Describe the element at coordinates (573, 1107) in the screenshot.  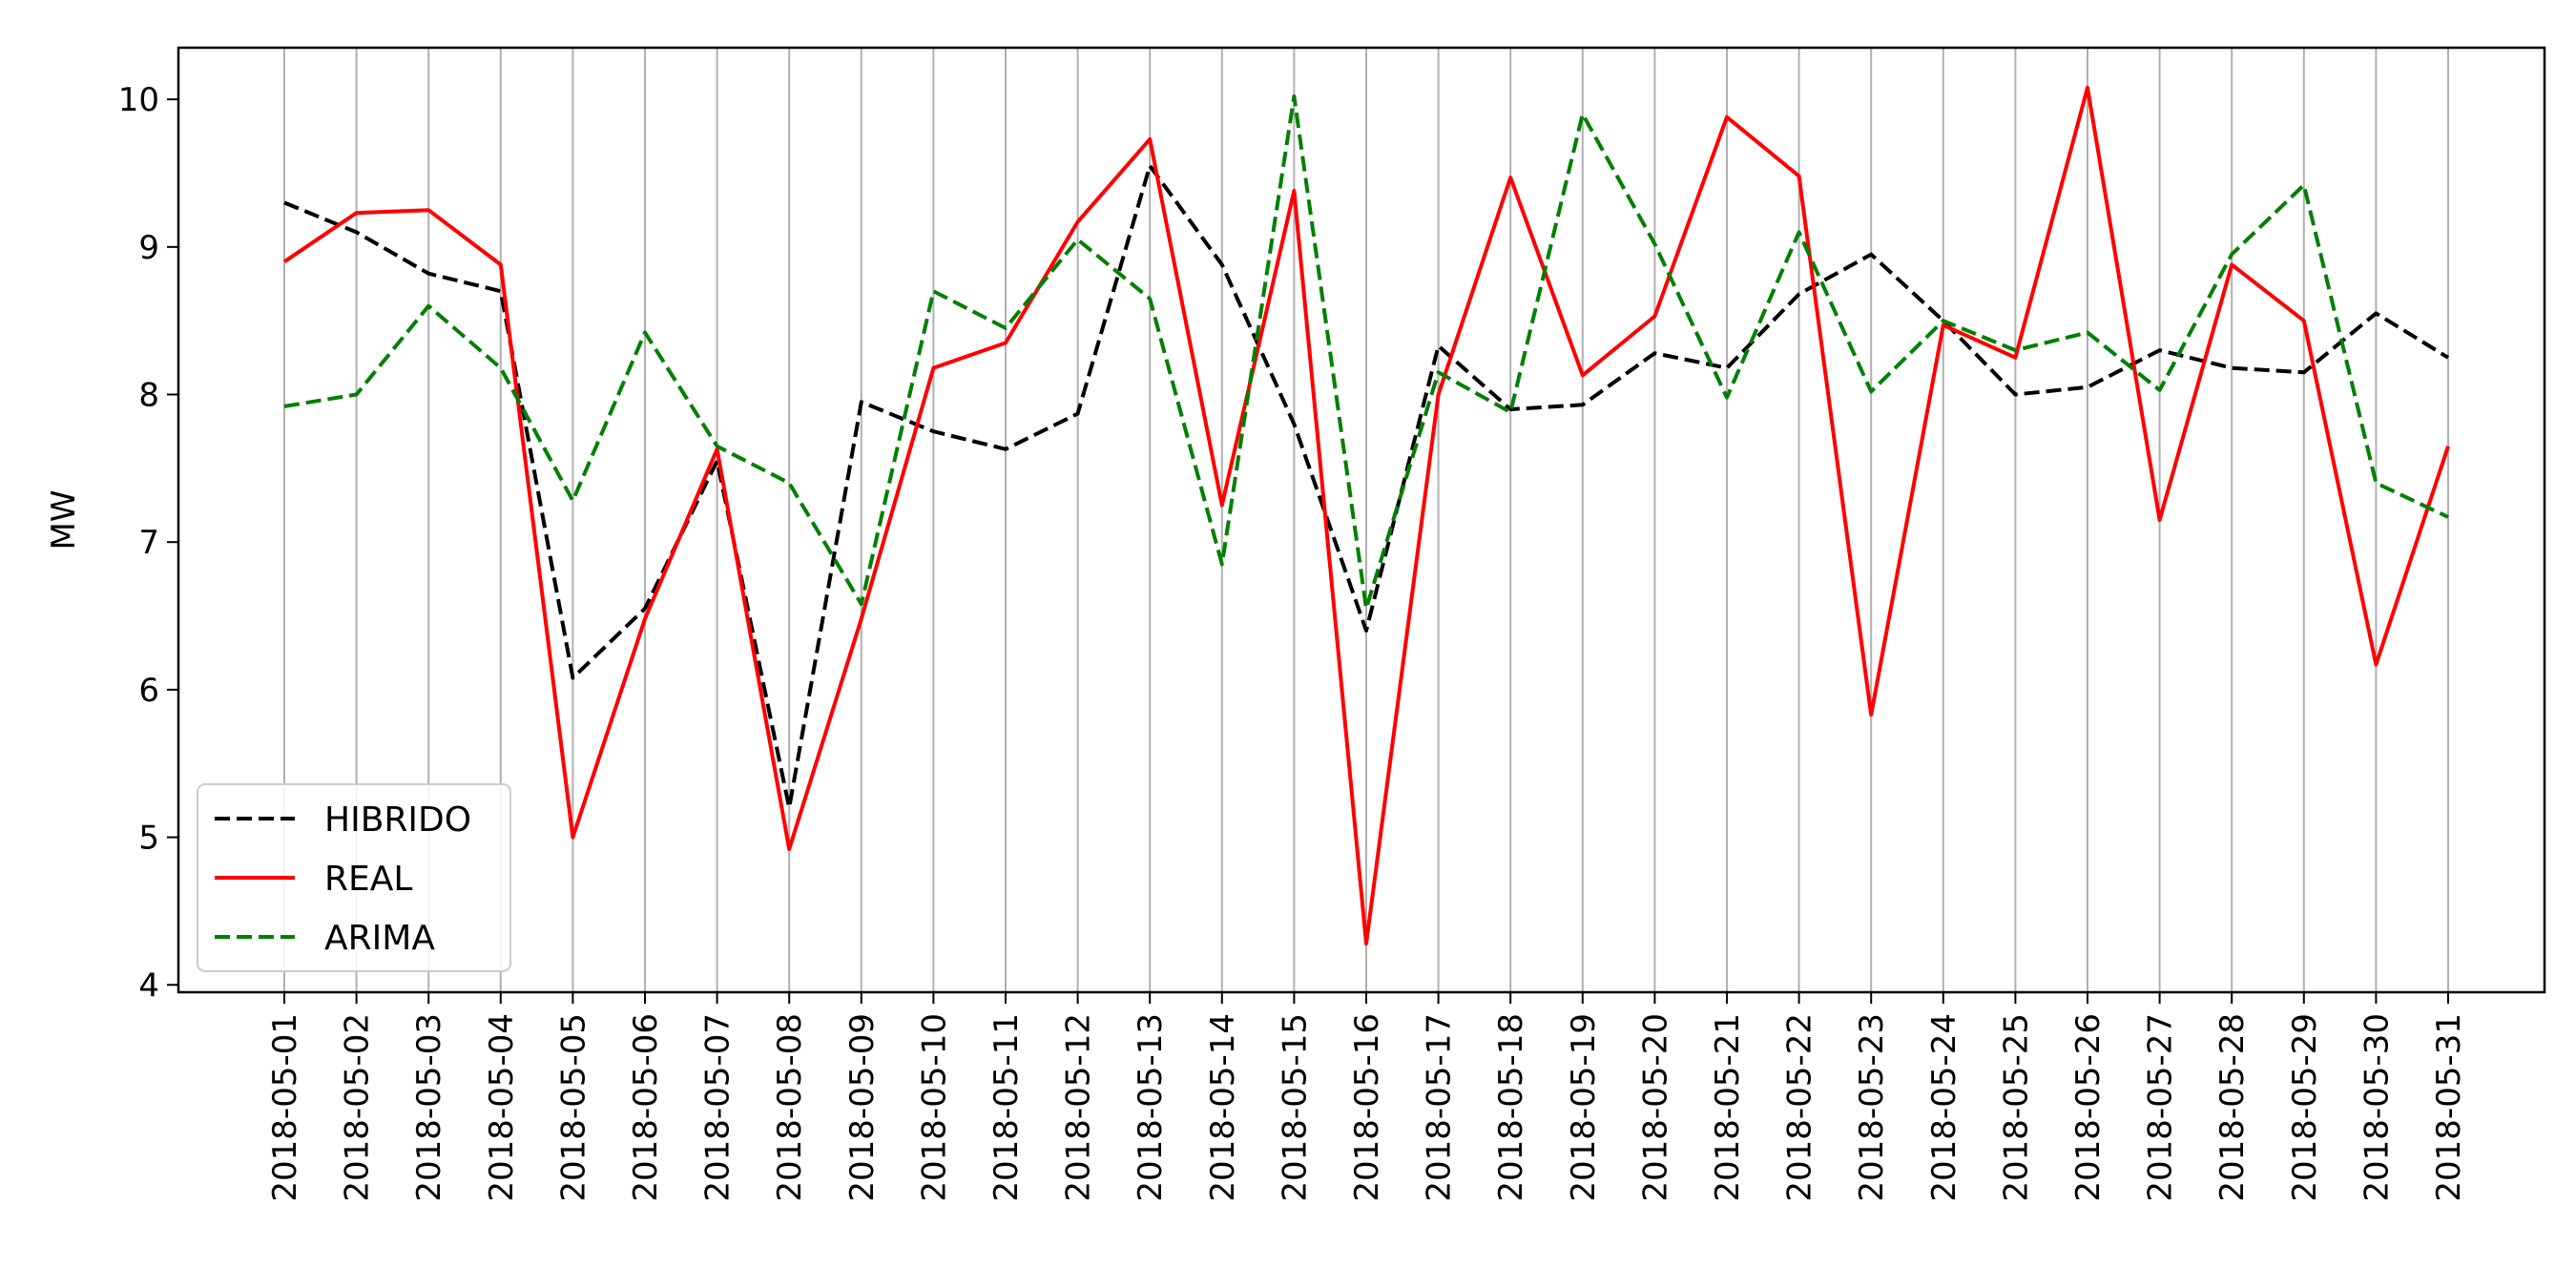
I see `x-tick-label: 2018-05-05` at that location.